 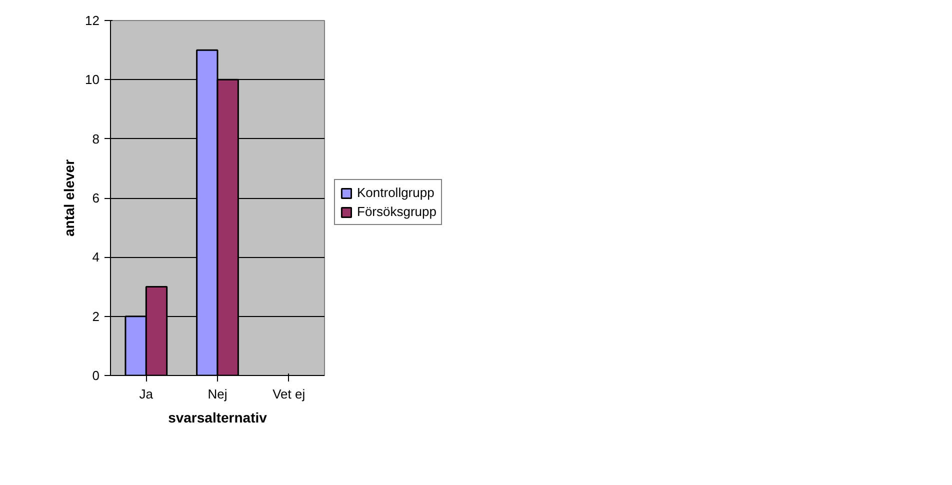 What do you see at coordinates (96, 138) in the screenshot?
I see `y-tick-label: 8` at bounding box center [96, 138].